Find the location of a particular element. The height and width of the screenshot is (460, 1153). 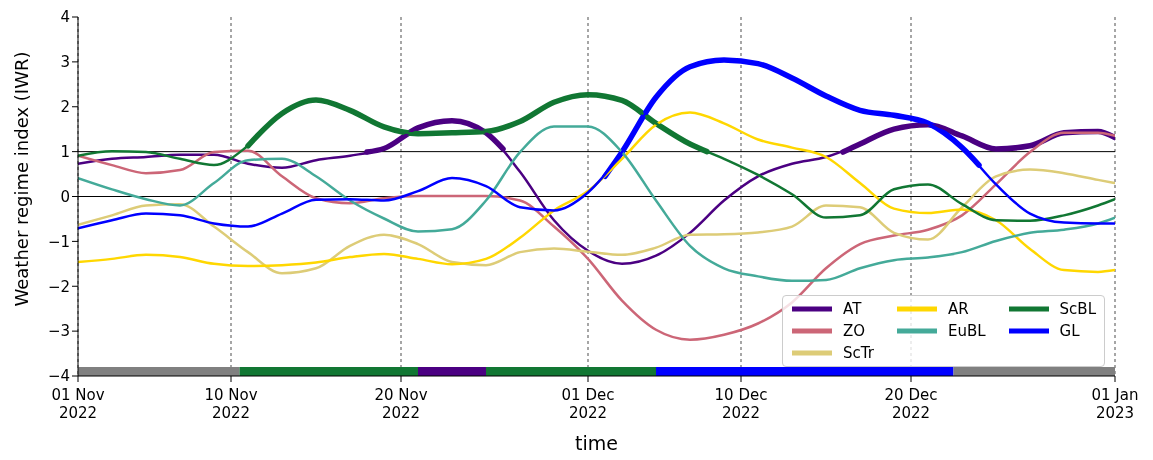

y-tick-label: −3 is located at coordinates (58, 331).